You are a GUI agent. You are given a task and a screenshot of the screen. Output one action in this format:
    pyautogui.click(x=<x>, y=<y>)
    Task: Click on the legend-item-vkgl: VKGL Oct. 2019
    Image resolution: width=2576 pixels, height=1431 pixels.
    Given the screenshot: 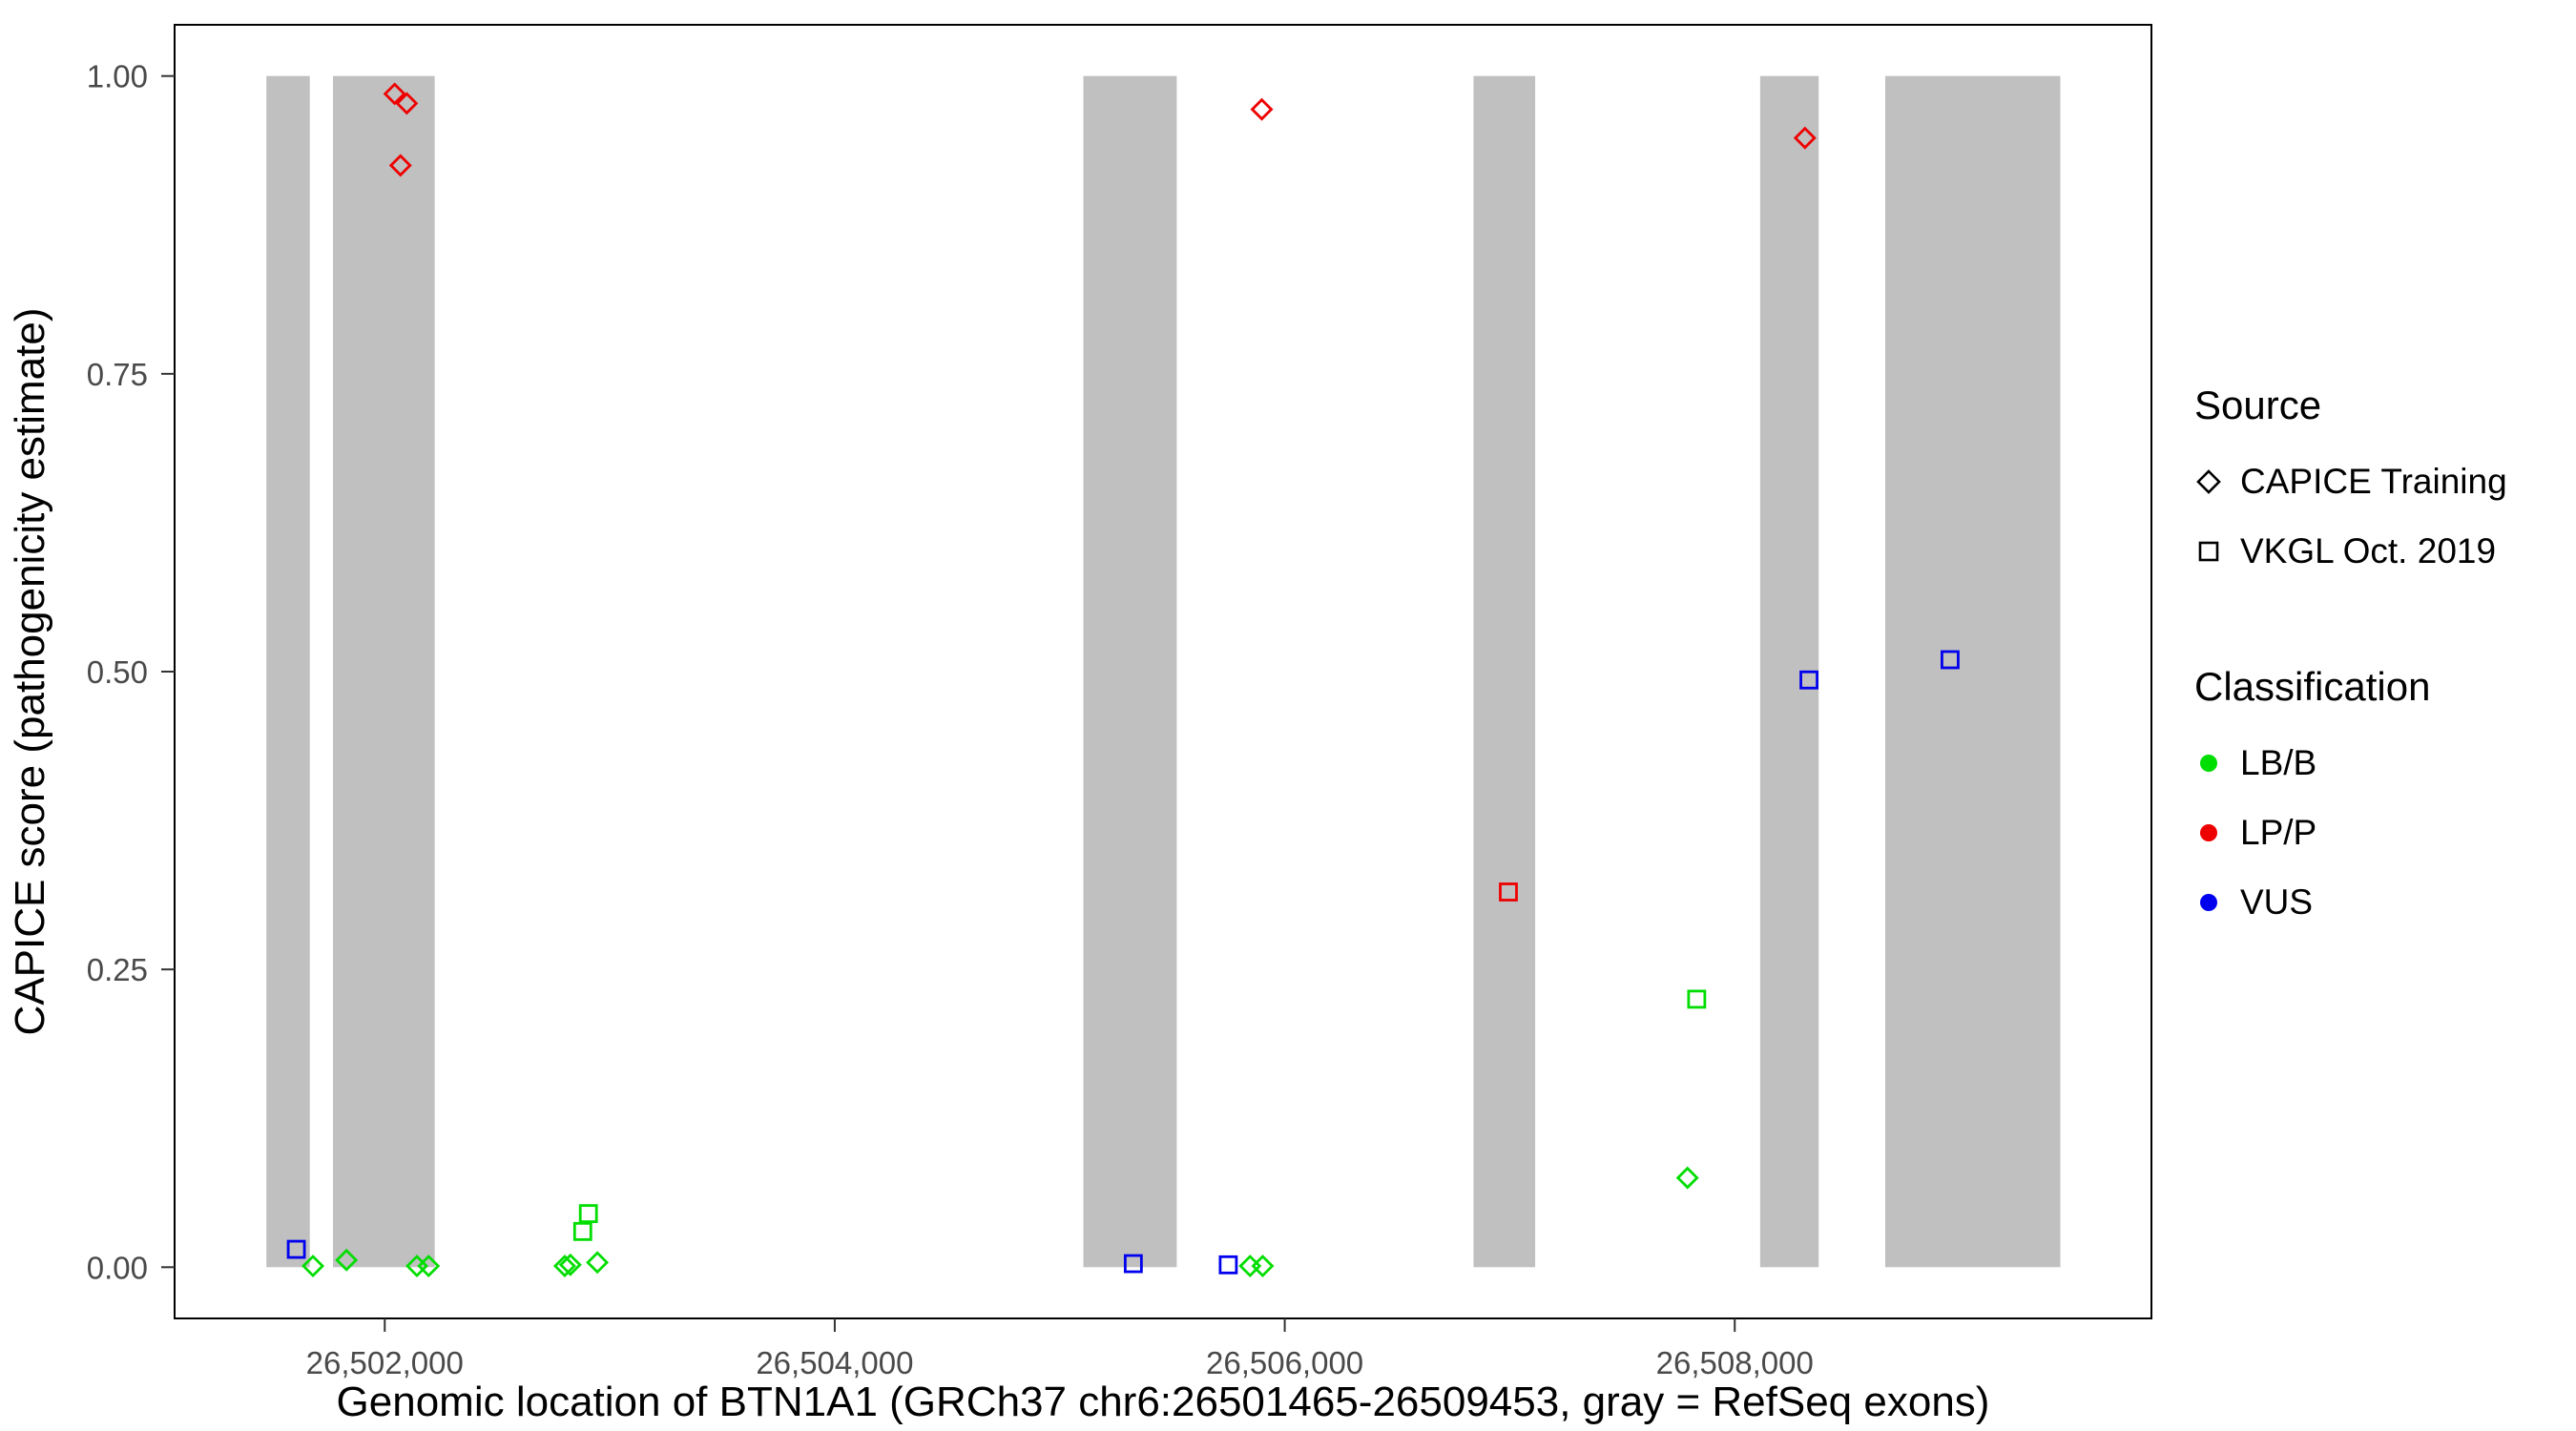 What is the action you would take?
    pyautogui.click(x=2380, y=551)
    